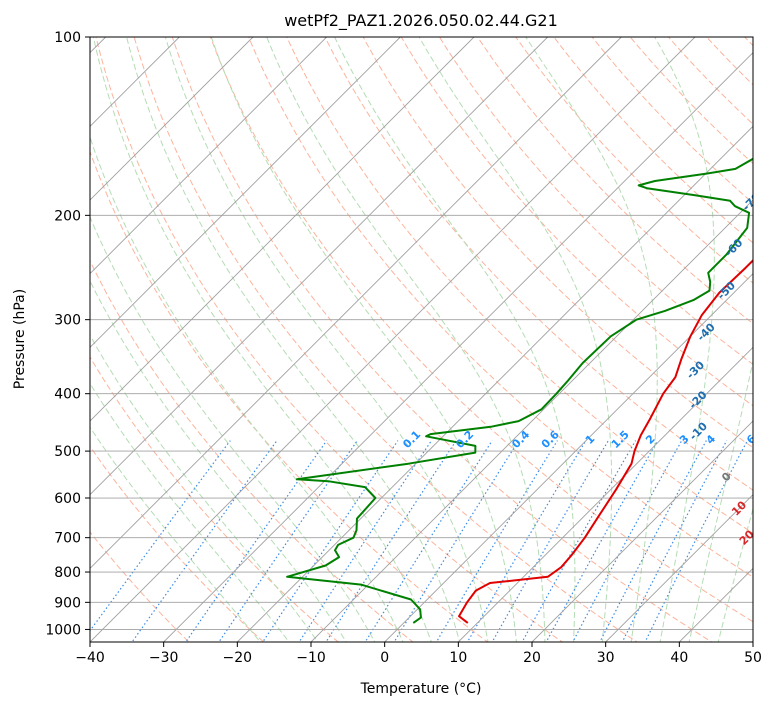 This screenshot has width=775, height=708. I want to click on x-axis: −40 −30 −20 −10 0 10 20 30 40 50, so click(418, 654).